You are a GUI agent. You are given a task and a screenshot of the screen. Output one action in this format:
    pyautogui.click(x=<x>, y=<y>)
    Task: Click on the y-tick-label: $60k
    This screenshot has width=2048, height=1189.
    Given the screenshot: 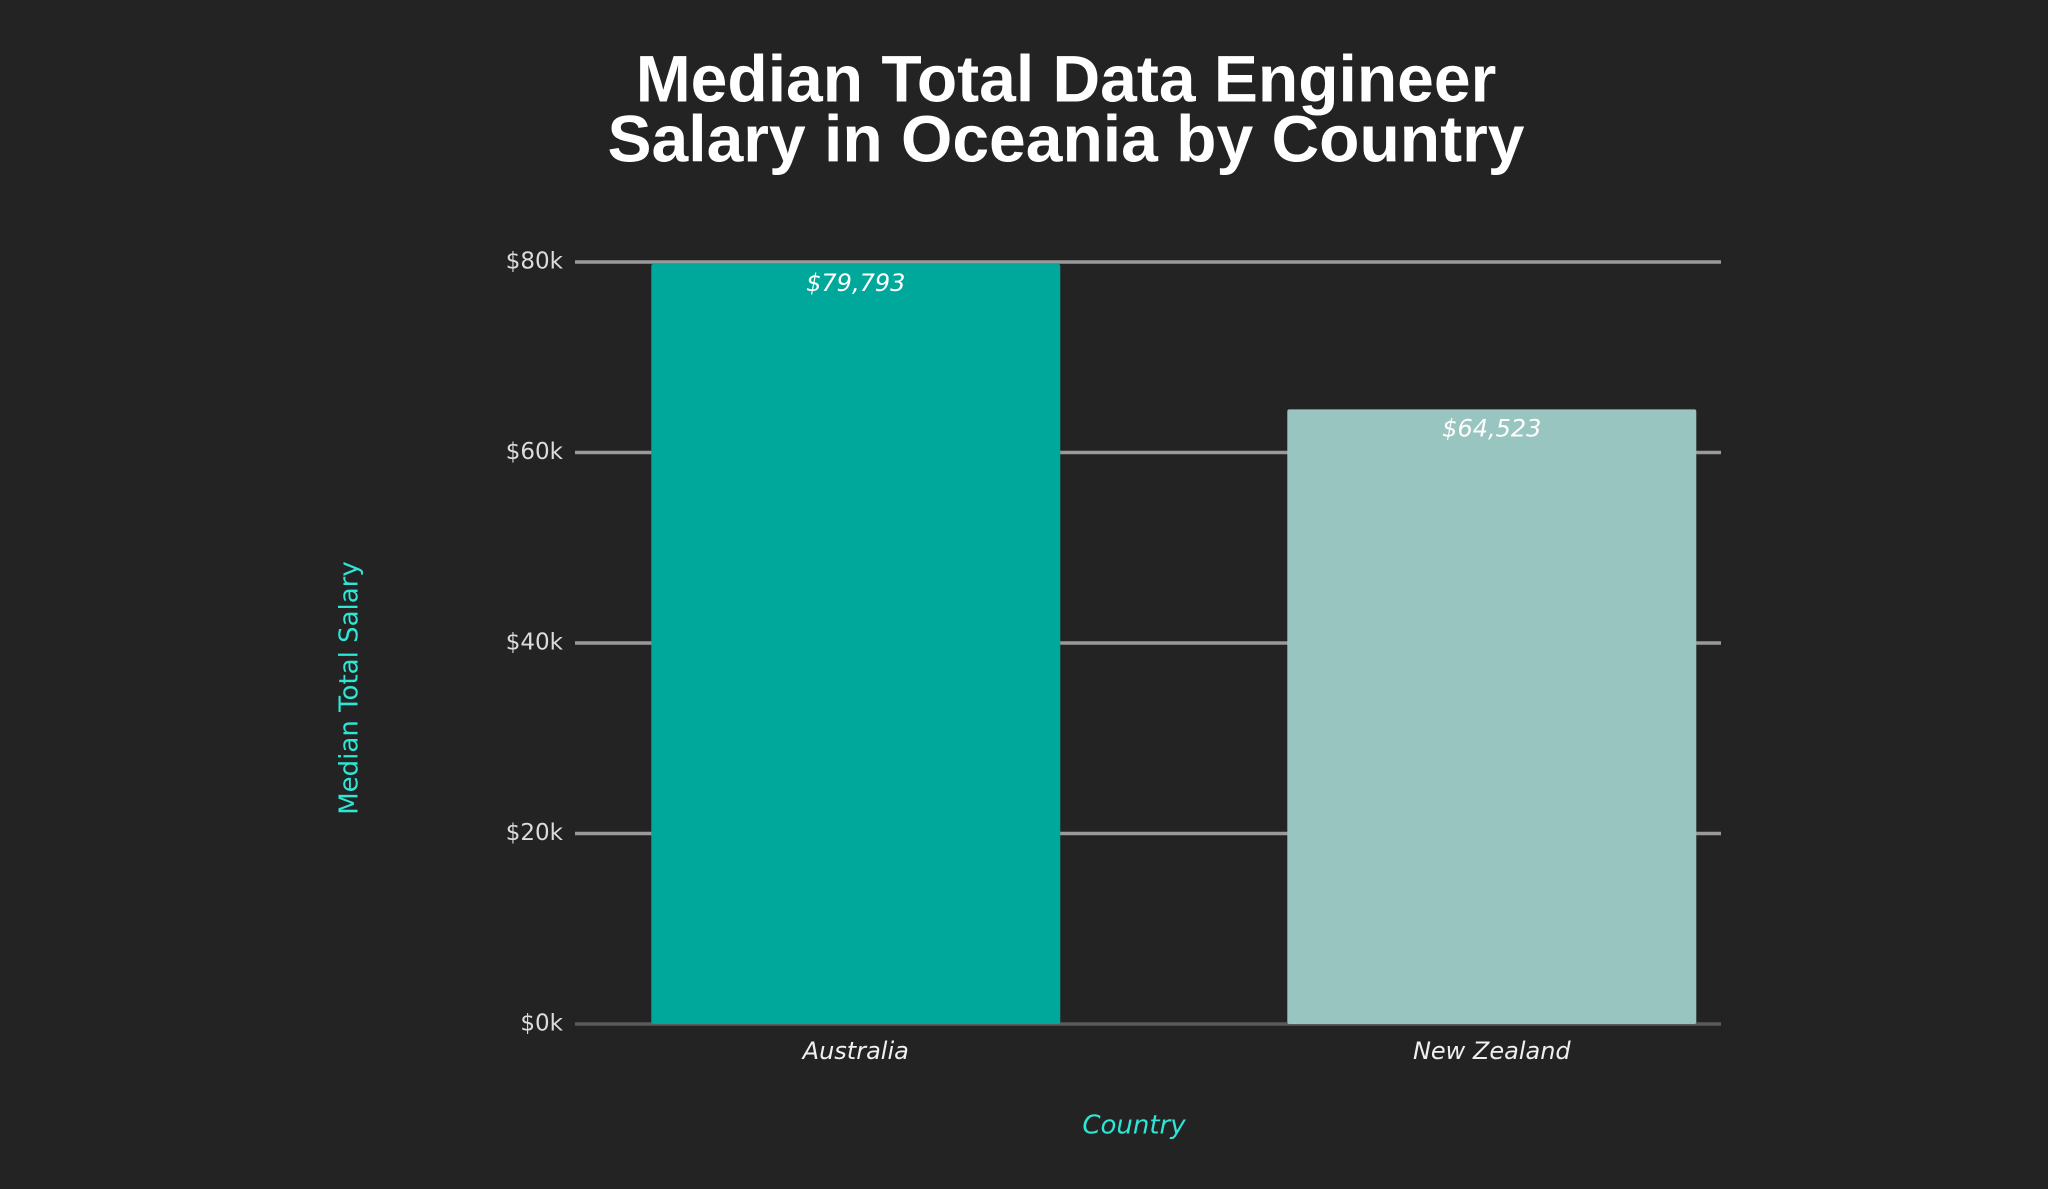 What is the action you would take?
    pyautogui.click(x=535, y=452)
    